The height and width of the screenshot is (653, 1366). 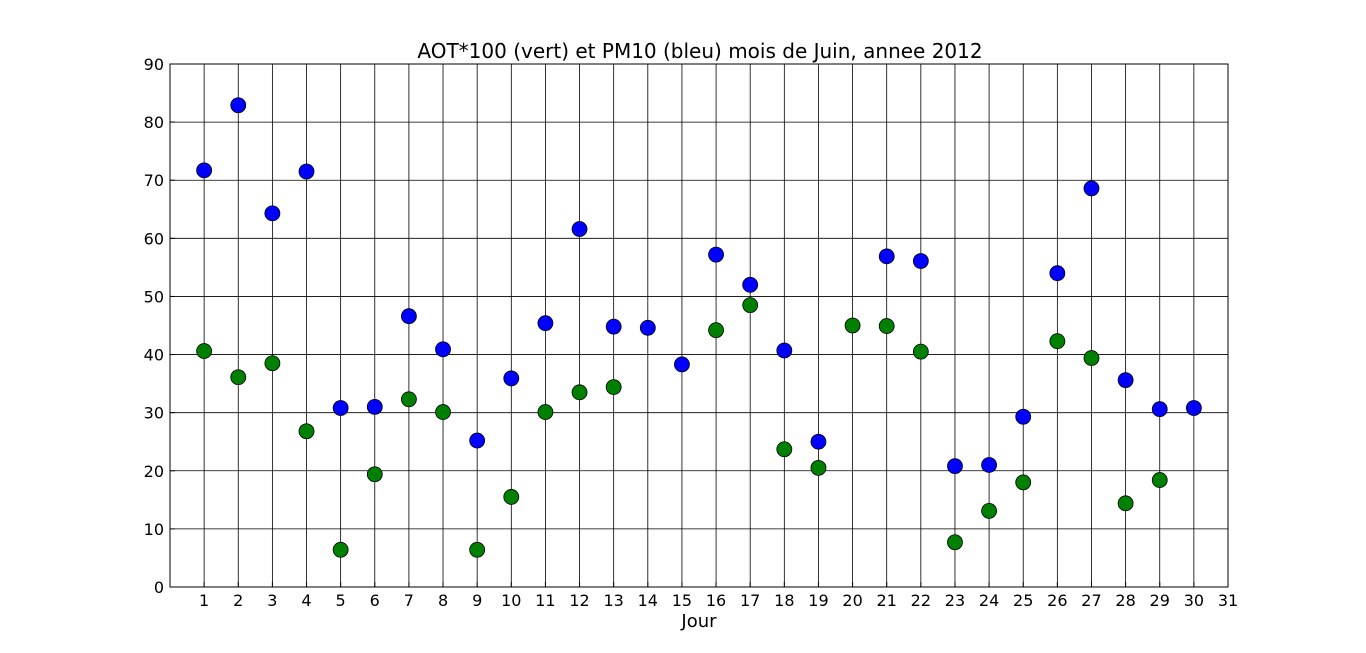 What do you see at coordinates (154, 413) in the screenshot?
I see `y-tick-label: 30` at bounding box center [154, 413].